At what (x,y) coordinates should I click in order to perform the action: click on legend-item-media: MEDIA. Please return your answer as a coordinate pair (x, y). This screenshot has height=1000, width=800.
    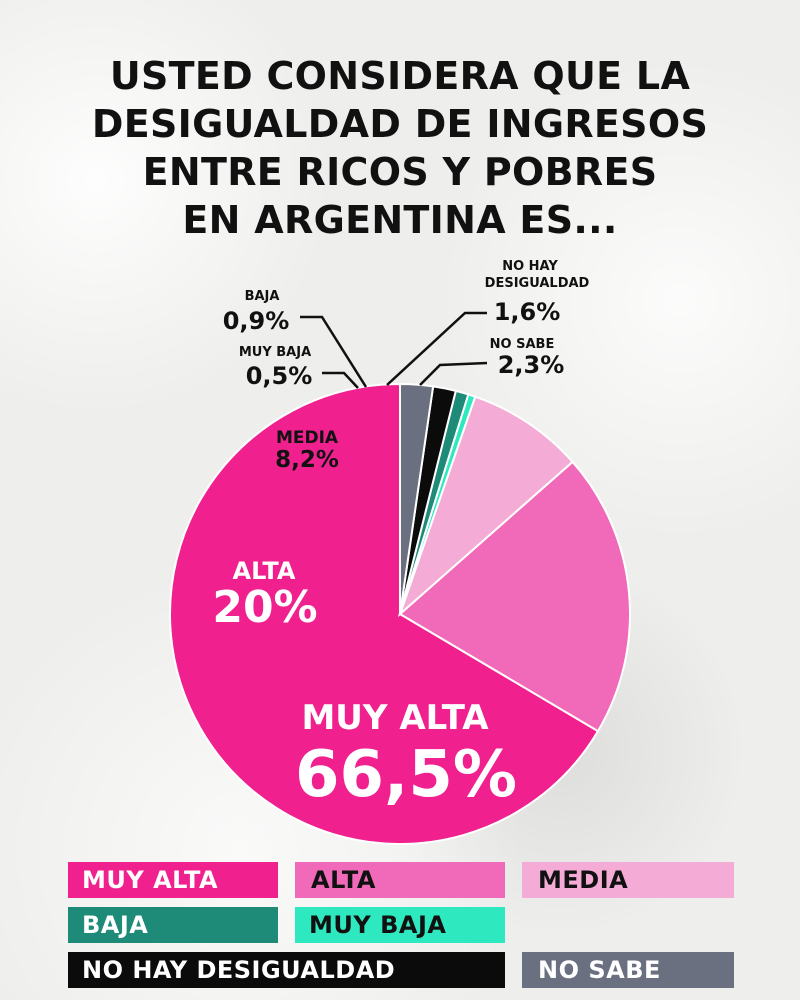
    Looking at the image, I should click on (628, 880).